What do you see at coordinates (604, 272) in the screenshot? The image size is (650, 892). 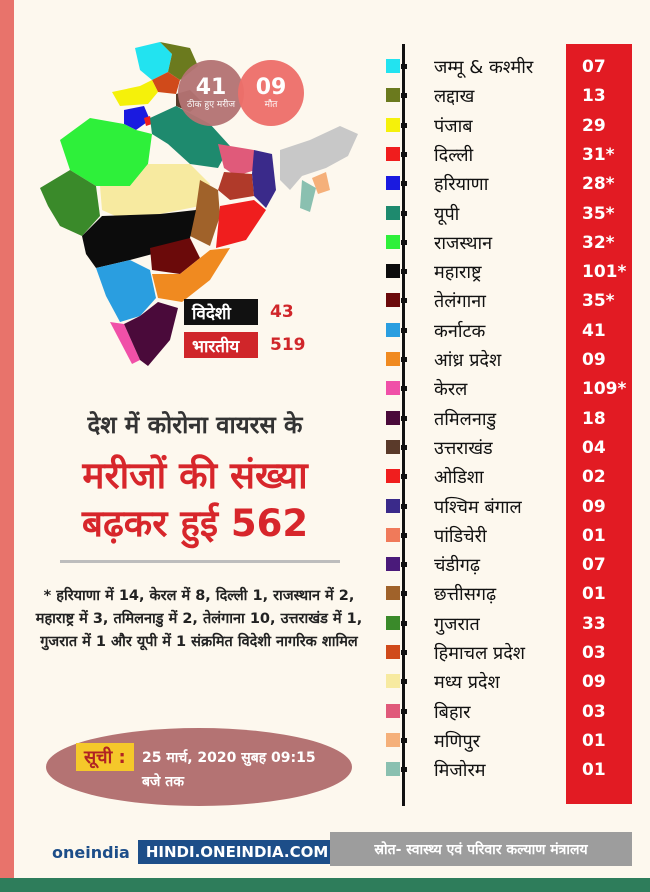 I see `state-case-count: 101*` at bounding box center [604, 272].